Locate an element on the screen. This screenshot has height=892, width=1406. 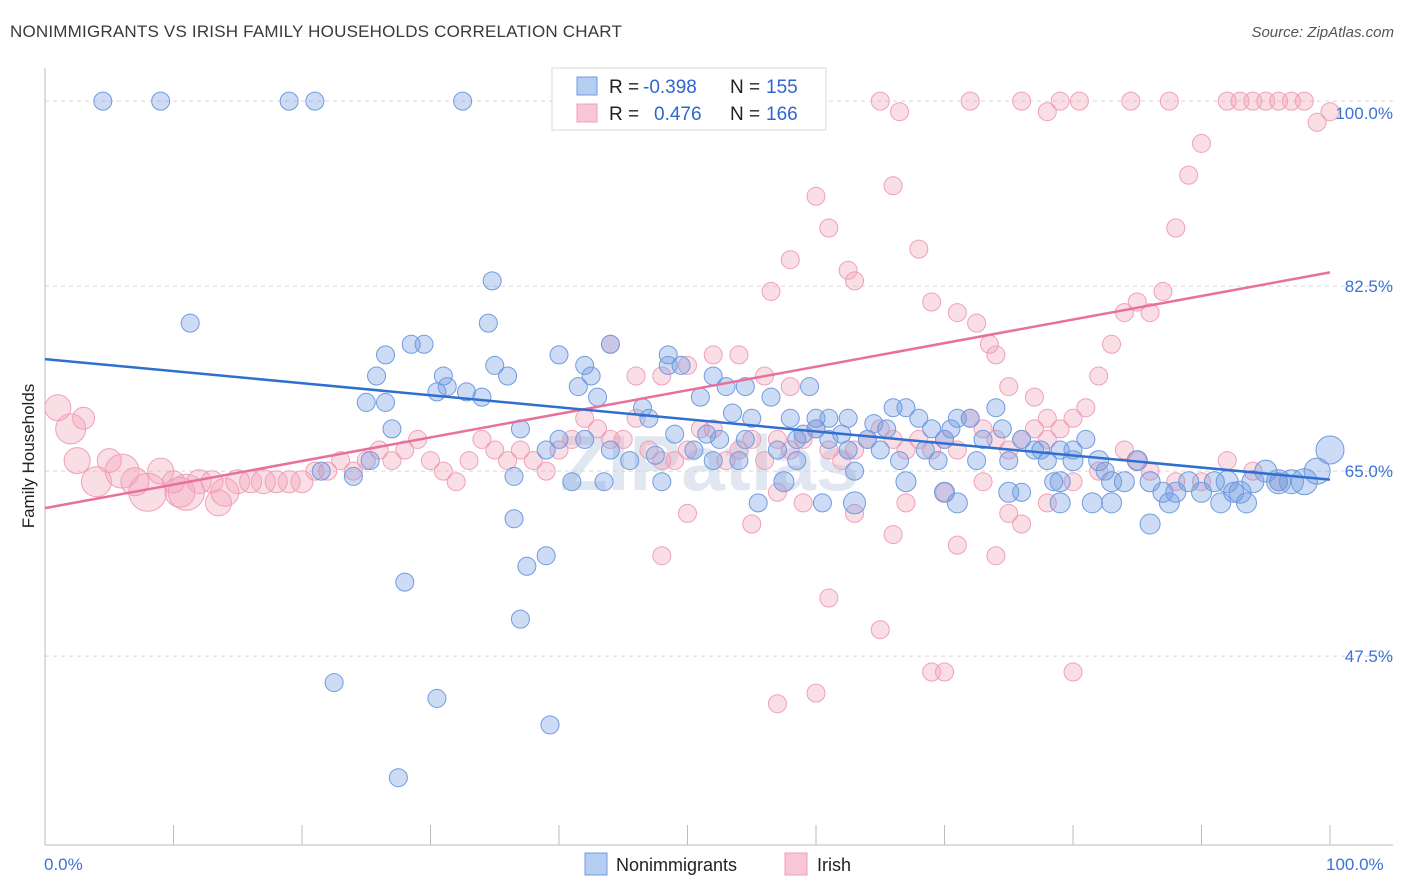
bottom-legend-label-nonimmigrants: Nonimmigrants is located at coordinates (676, 865).